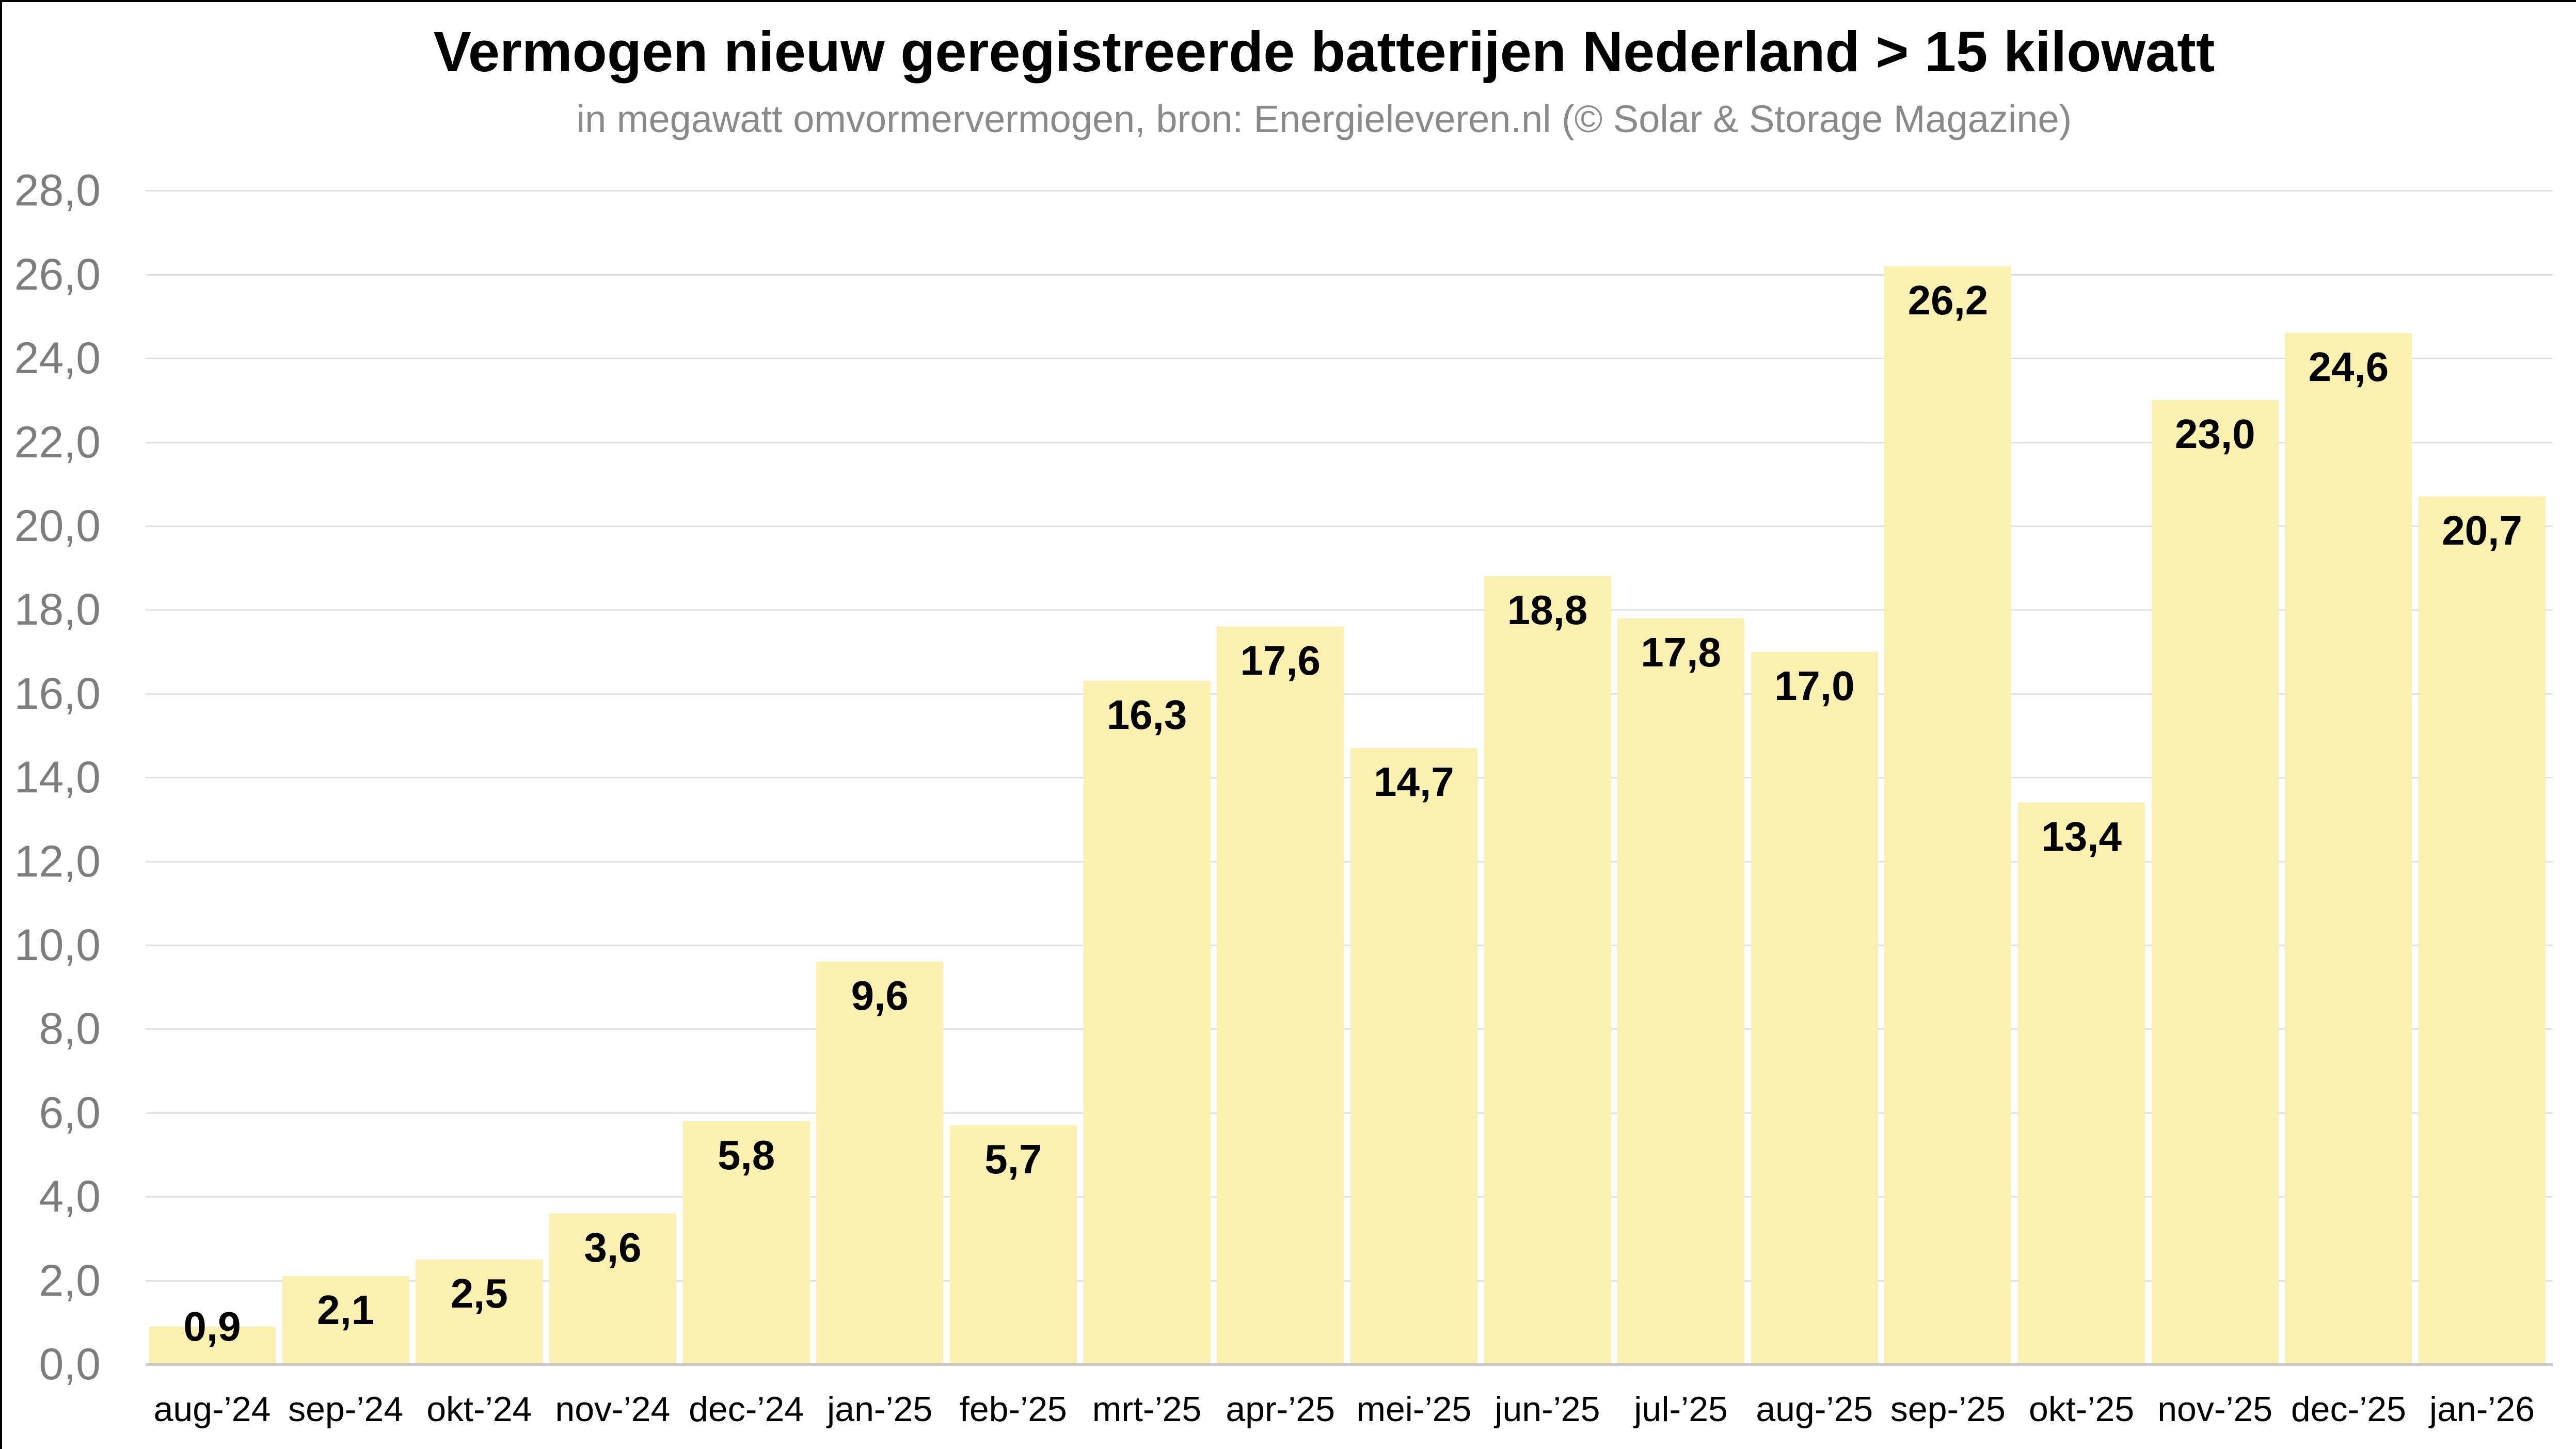  I want to click on x-axis-line, so click(1349, 1364).